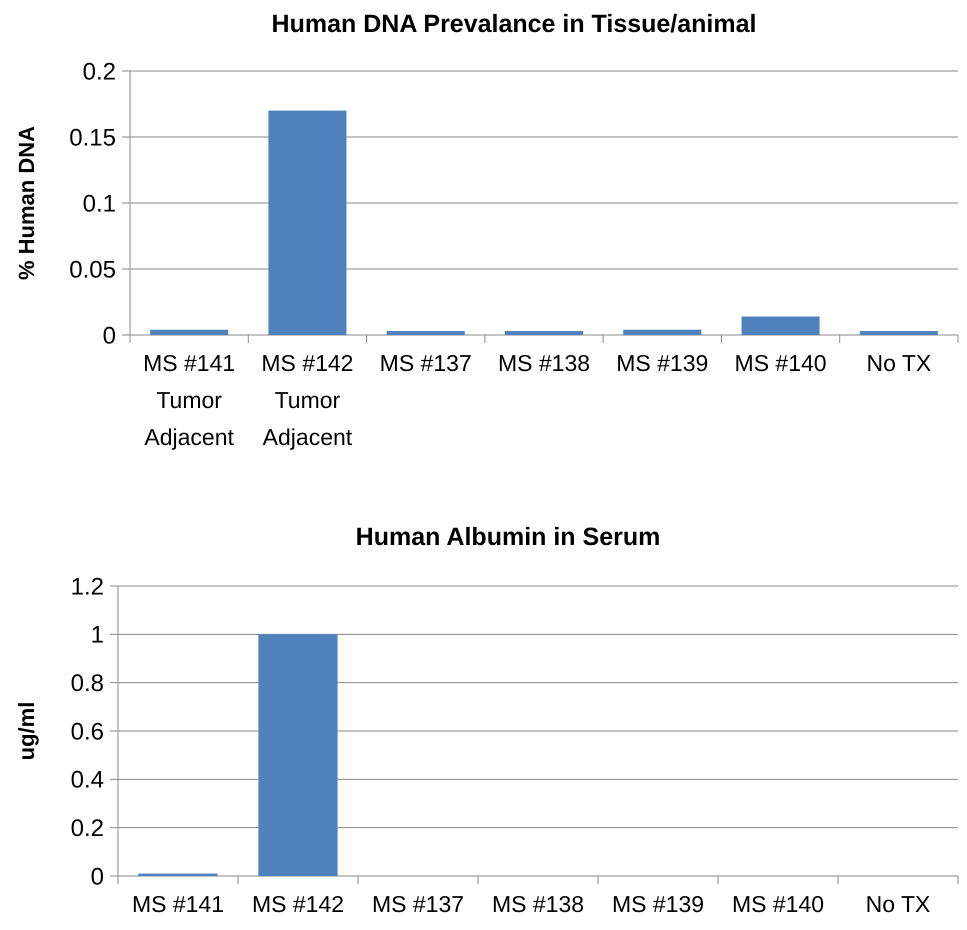 The image size is (967, 930). Describe the element at coordinates (87, 684) in the screenshot. I see `y-tick-label: 0.8` at that location.